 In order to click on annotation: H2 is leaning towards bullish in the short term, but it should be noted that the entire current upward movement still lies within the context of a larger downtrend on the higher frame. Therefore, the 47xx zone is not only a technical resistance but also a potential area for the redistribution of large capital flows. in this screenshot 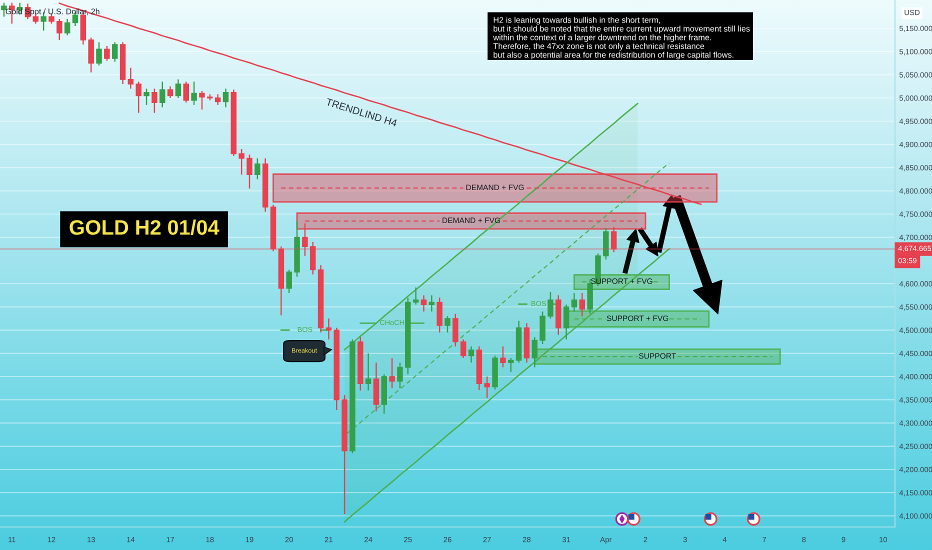, I will do `click(621, 38)`.